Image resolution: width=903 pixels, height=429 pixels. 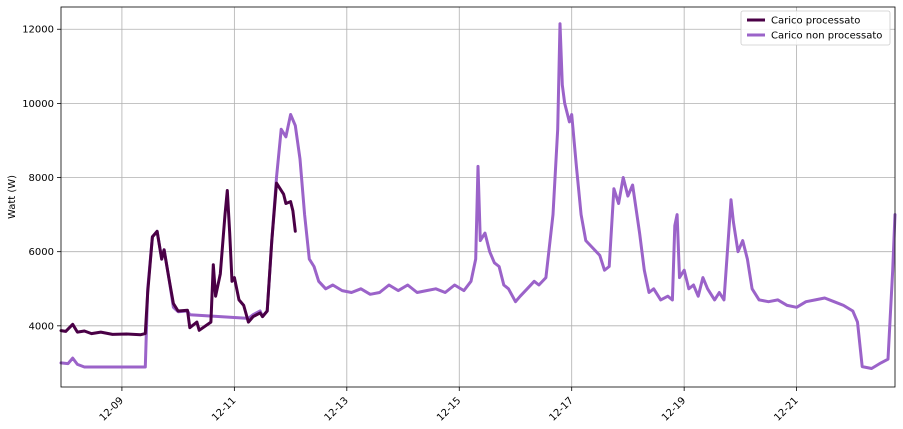 I want to click on legend-label: Carico processato, so click(x=815, y=21).